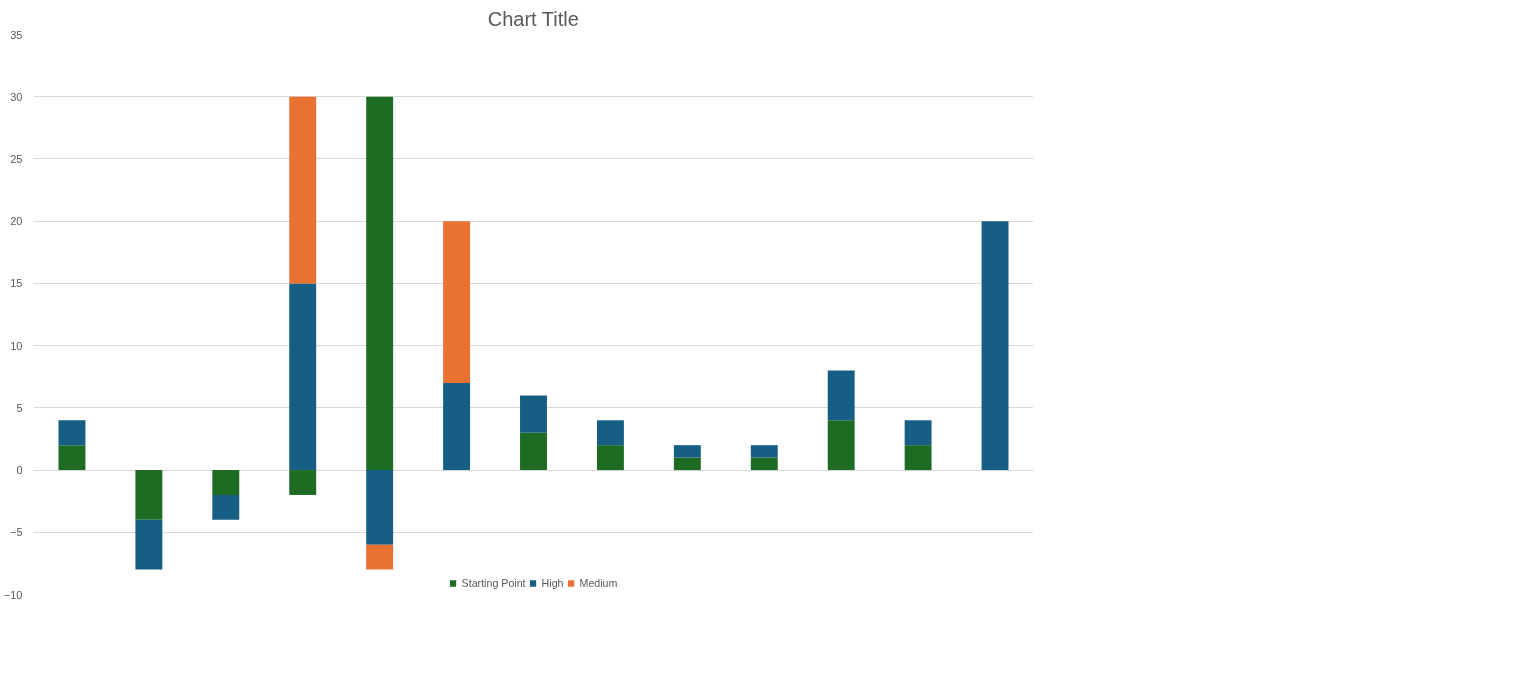 The width and height of the screenshot is (1537, 691). What do you see at coordinates (16, 34) in the screenshot?
I see `y-tick-label: 35` at bounding box center [16, 34].